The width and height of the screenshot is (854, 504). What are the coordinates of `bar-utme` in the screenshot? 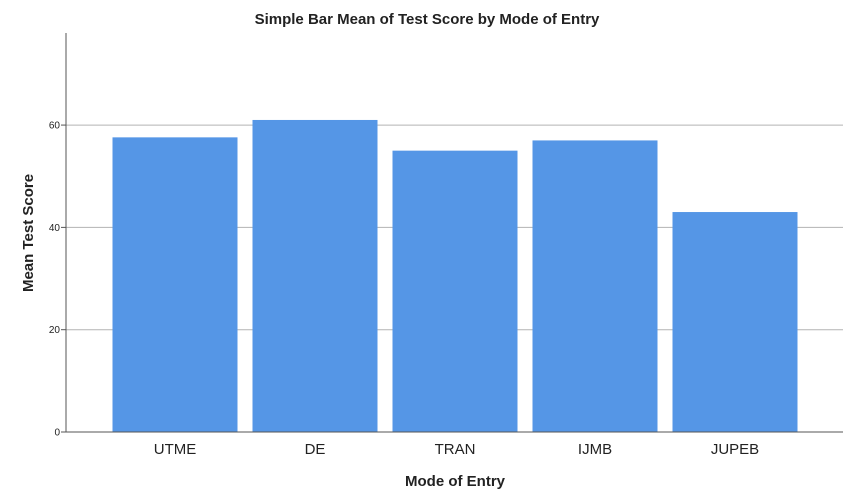 It's located at (175, 284).